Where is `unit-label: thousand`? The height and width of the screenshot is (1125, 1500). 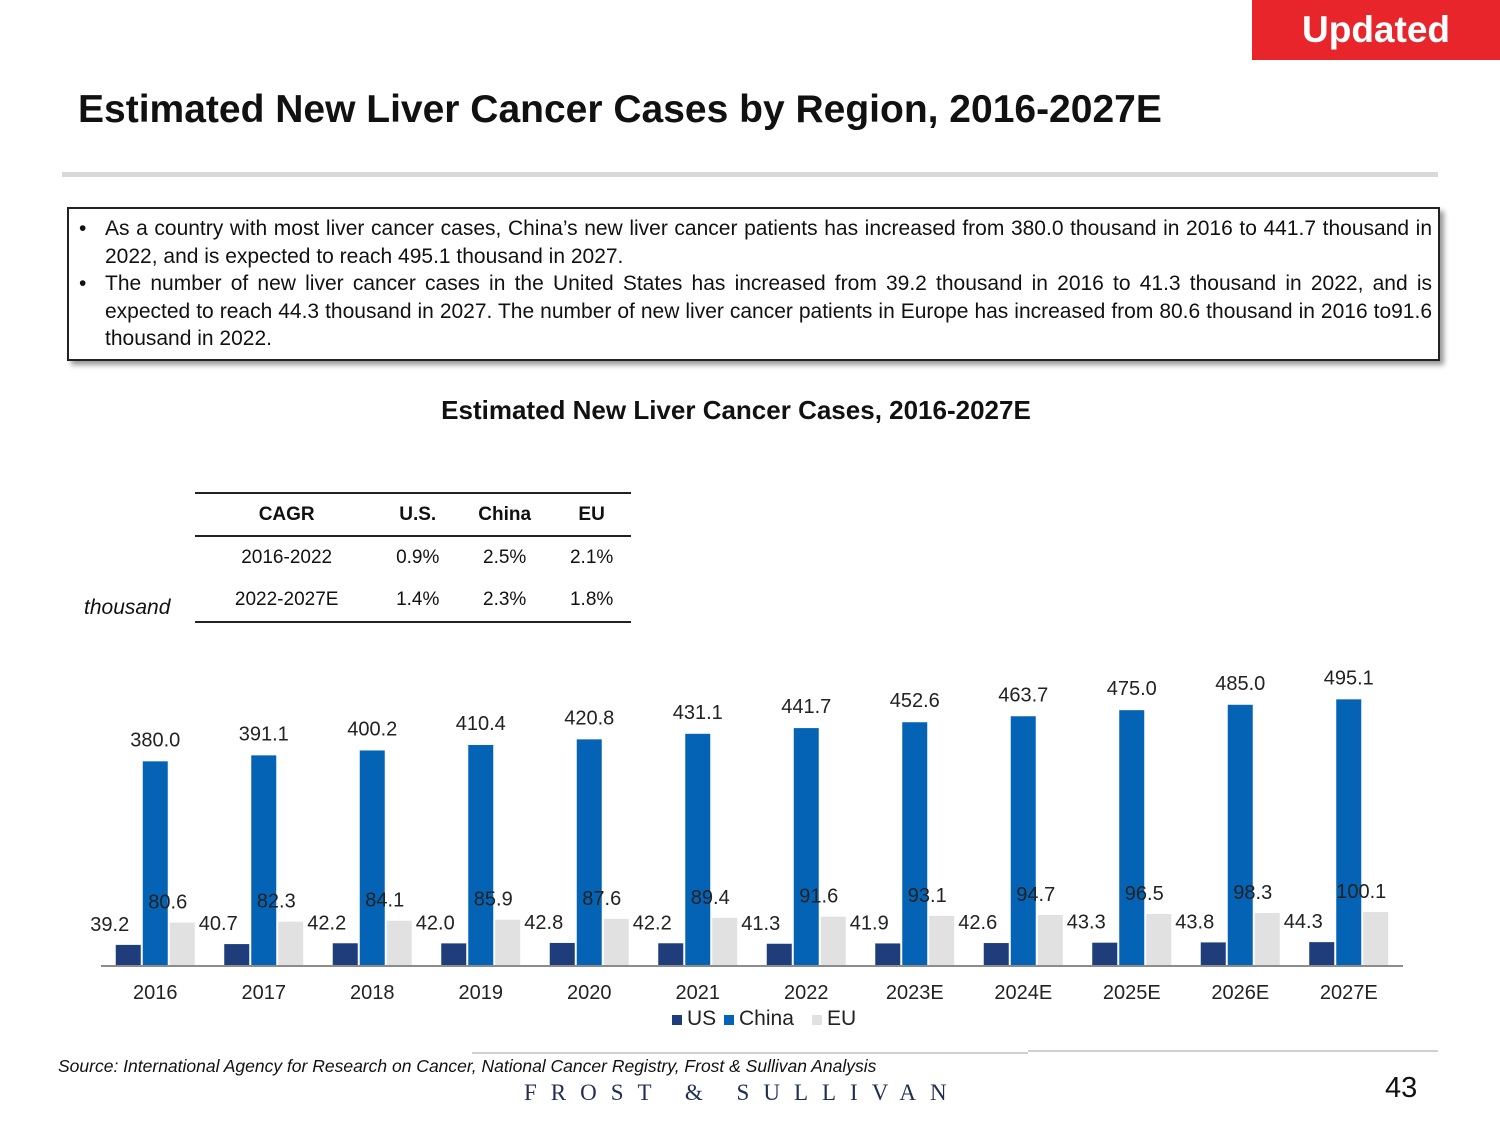
unit-label: thousand is located at coordinates (127, 607).